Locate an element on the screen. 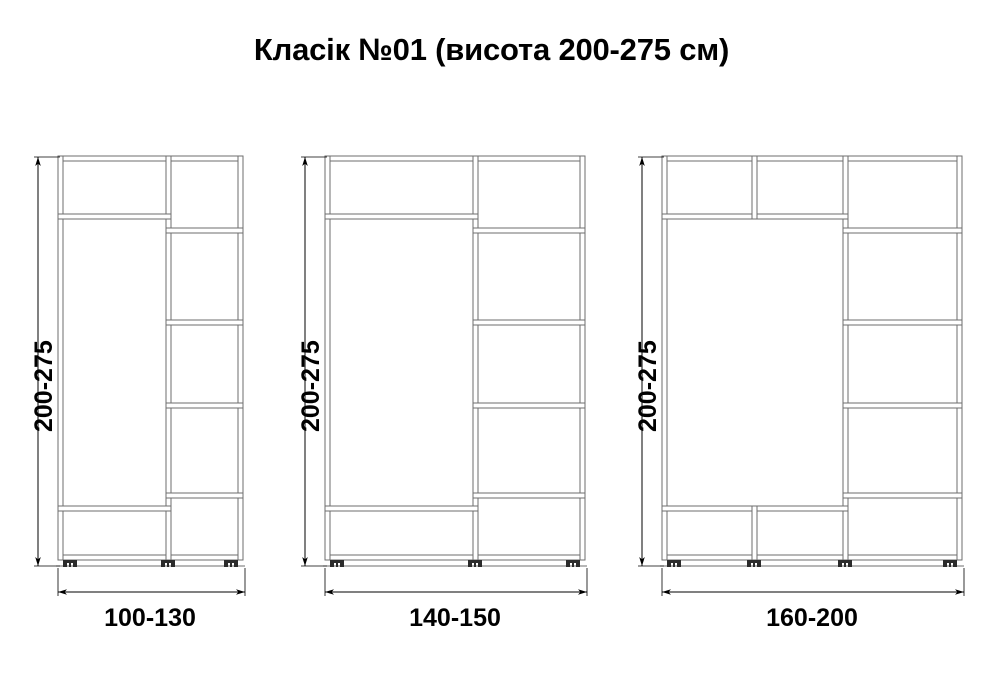  wardrobe-2-bottom-panel is located at coordinates (455, 557).